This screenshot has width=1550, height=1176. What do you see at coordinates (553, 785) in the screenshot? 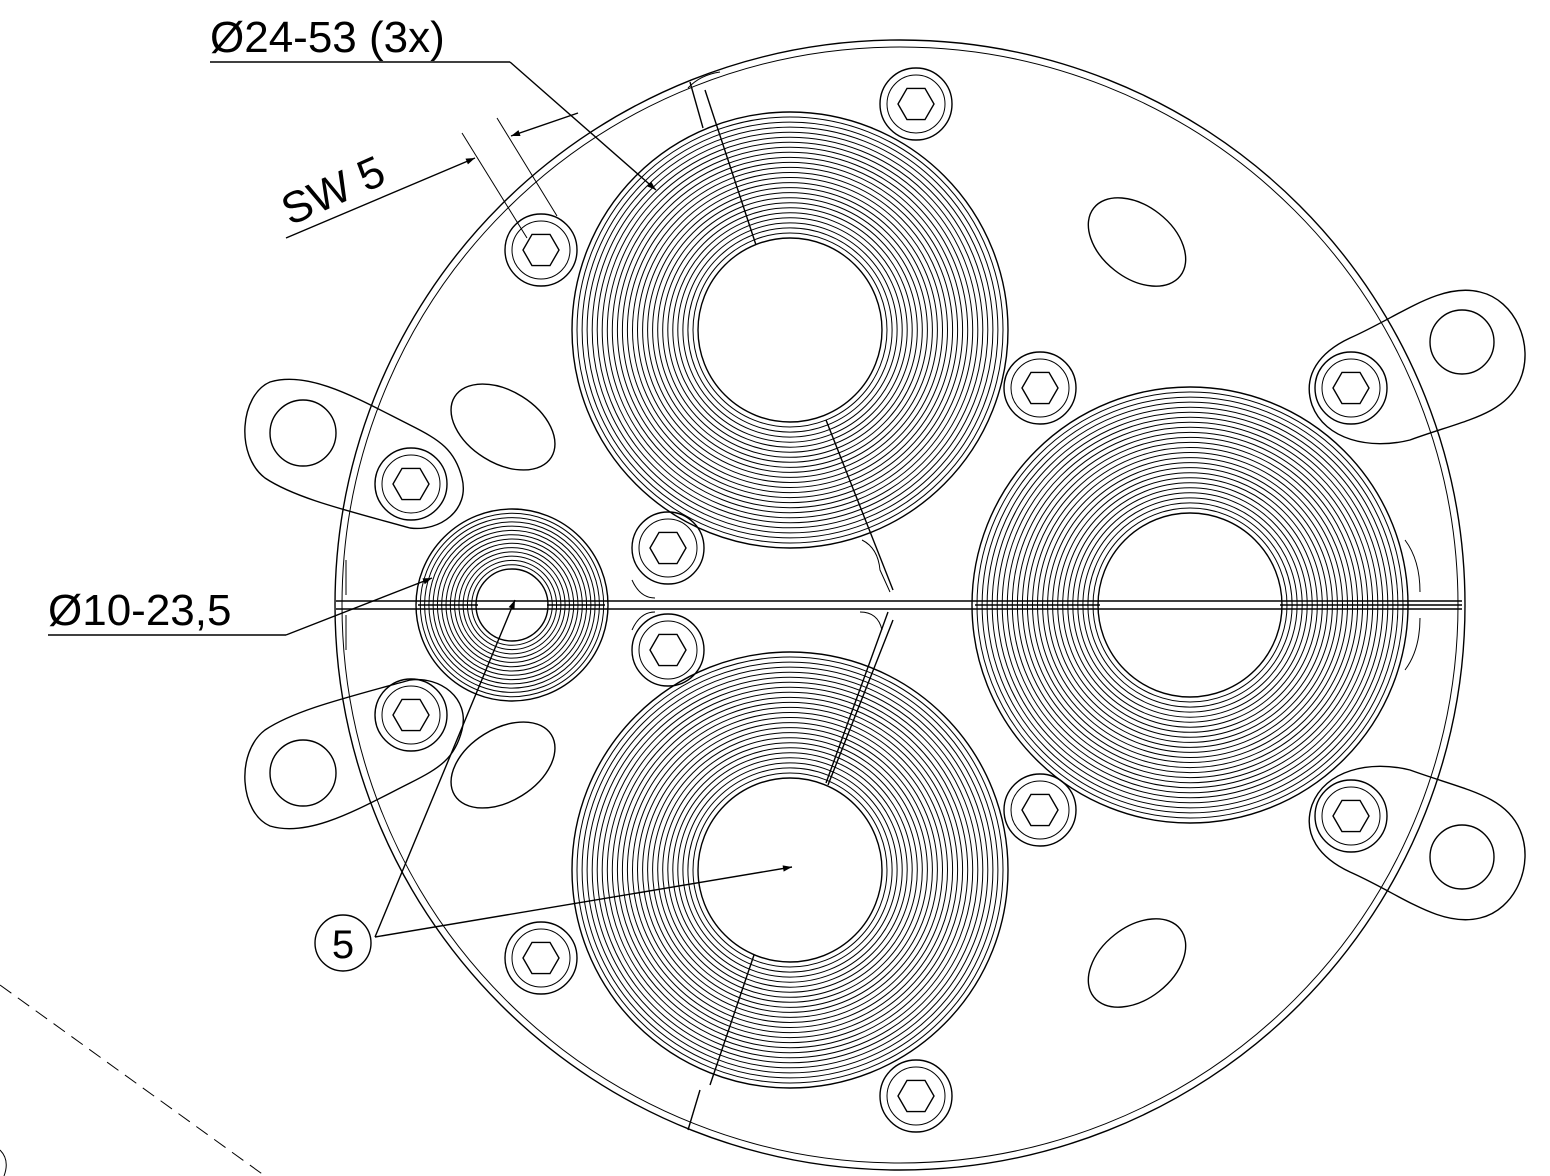
I see `item-balloon: 5` at bounding box center [553, 785].